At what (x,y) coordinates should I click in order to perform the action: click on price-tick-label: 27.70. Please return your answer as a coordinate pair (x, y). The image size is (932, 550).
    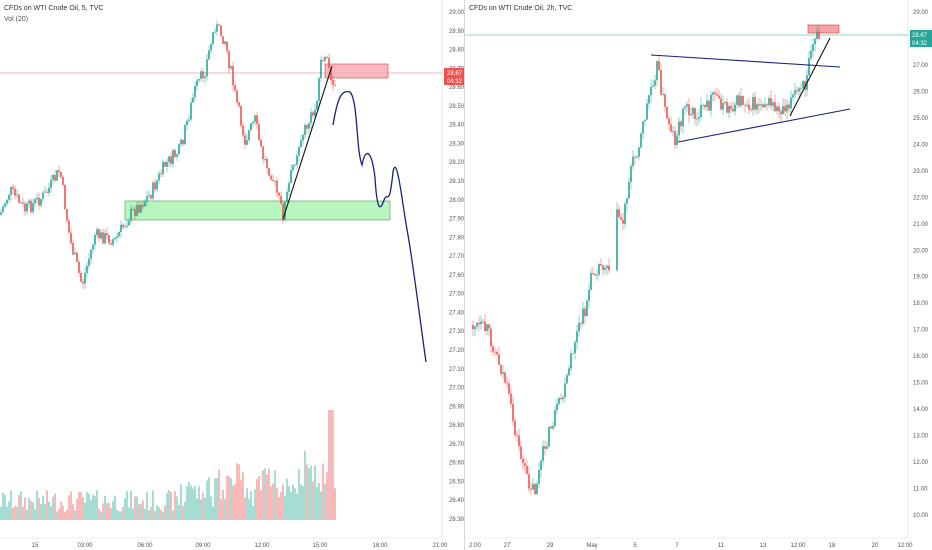
    Looking at the image, I should click on (456, 257).